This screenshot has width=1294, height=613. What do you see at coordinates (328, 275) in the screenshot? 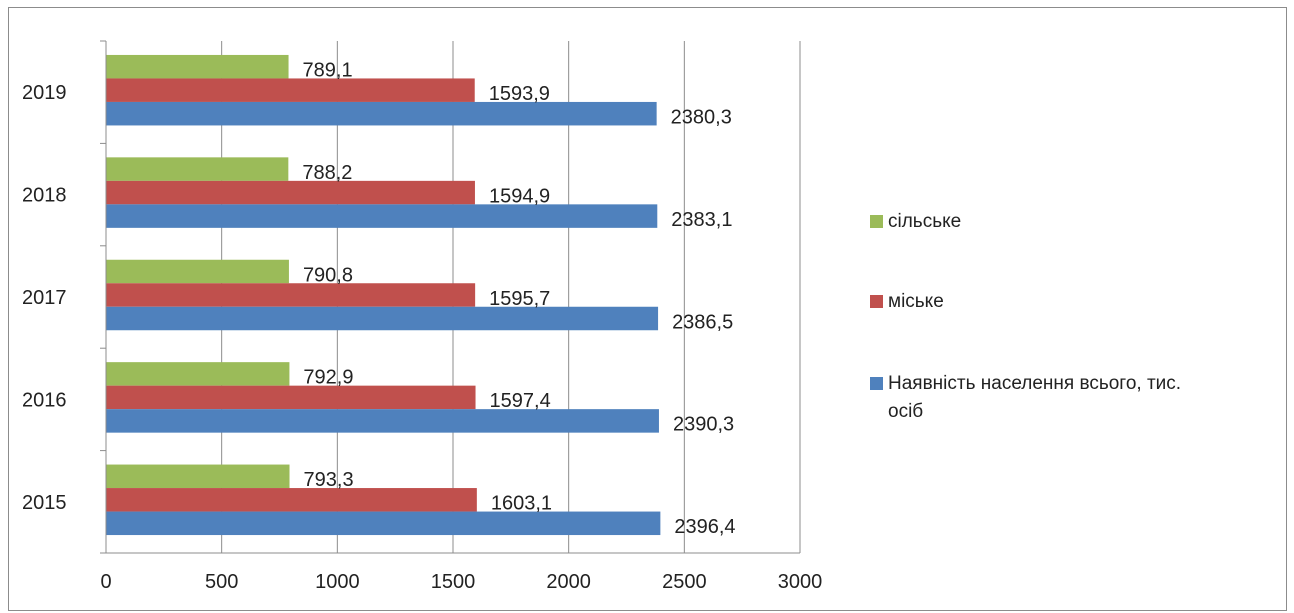
I see `data-label: 790,8` at bounding box center [328, 275].